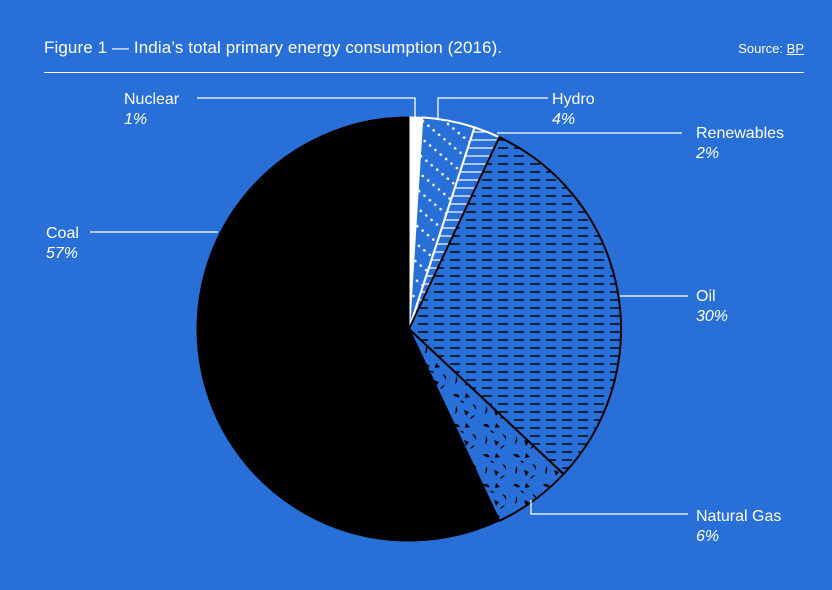 This screenshot has width=832, height=590. I want to click on slice-label-coal: Coal, so click(62, 233).